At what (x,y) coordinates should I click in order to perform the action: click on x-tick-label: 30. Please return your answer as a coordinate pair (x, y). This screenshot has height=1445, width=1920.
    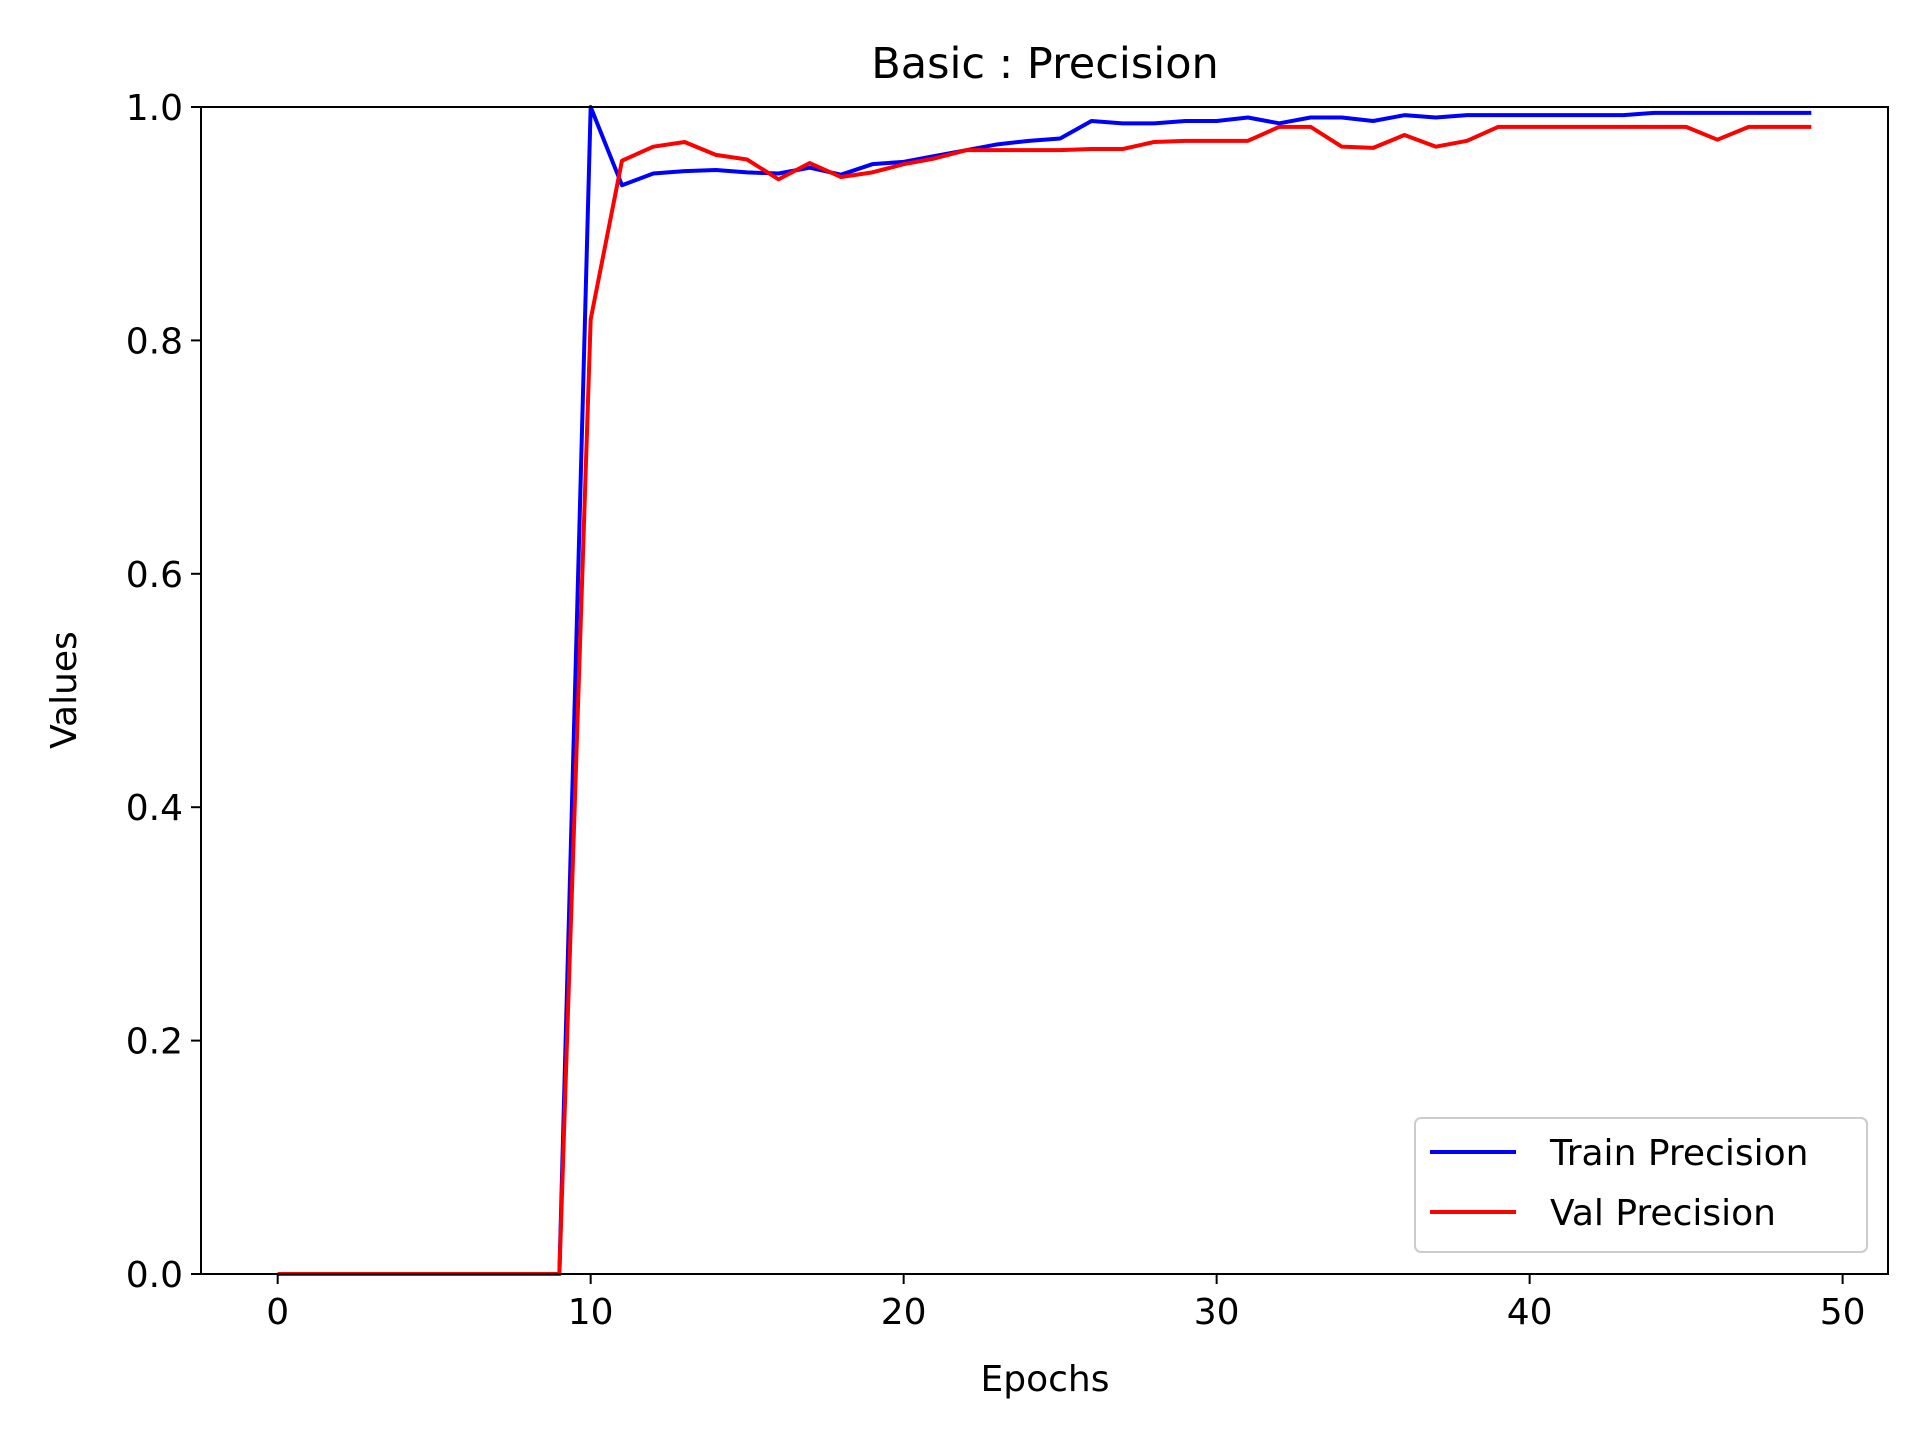
    Looking at the image, I should click on (1217, 1312).